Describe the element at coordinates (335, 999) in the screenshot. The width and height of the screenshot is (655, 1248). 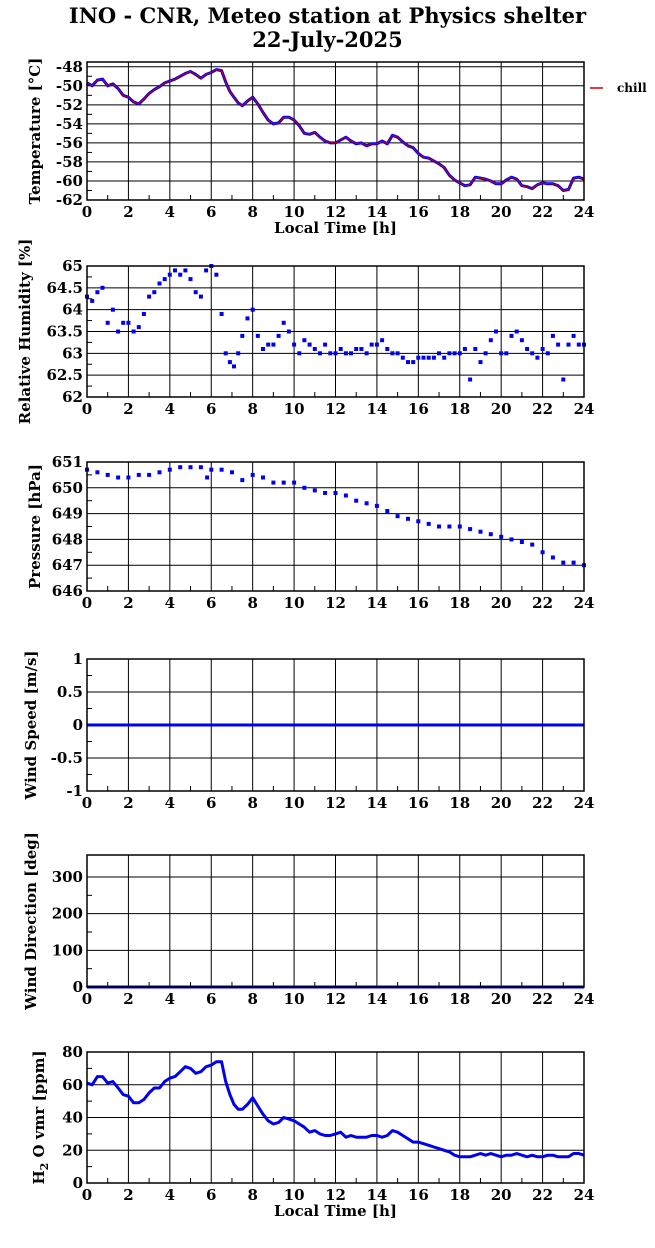
I see `x-tick-label: 12` at that location.